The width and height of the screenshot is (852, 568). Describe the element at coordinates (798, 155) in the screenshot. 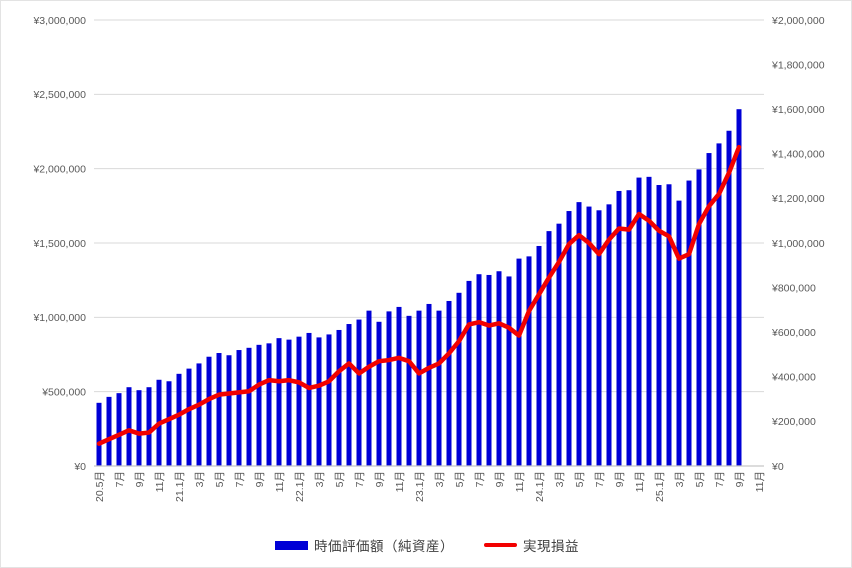

I see `right-axis-tick-label: ¥1,400,000` at that location.